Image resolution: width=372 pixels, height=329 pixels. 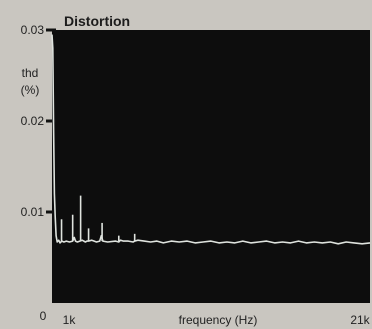 I want to click on y-axis-label: thd (%), so click(x=30, y=81).